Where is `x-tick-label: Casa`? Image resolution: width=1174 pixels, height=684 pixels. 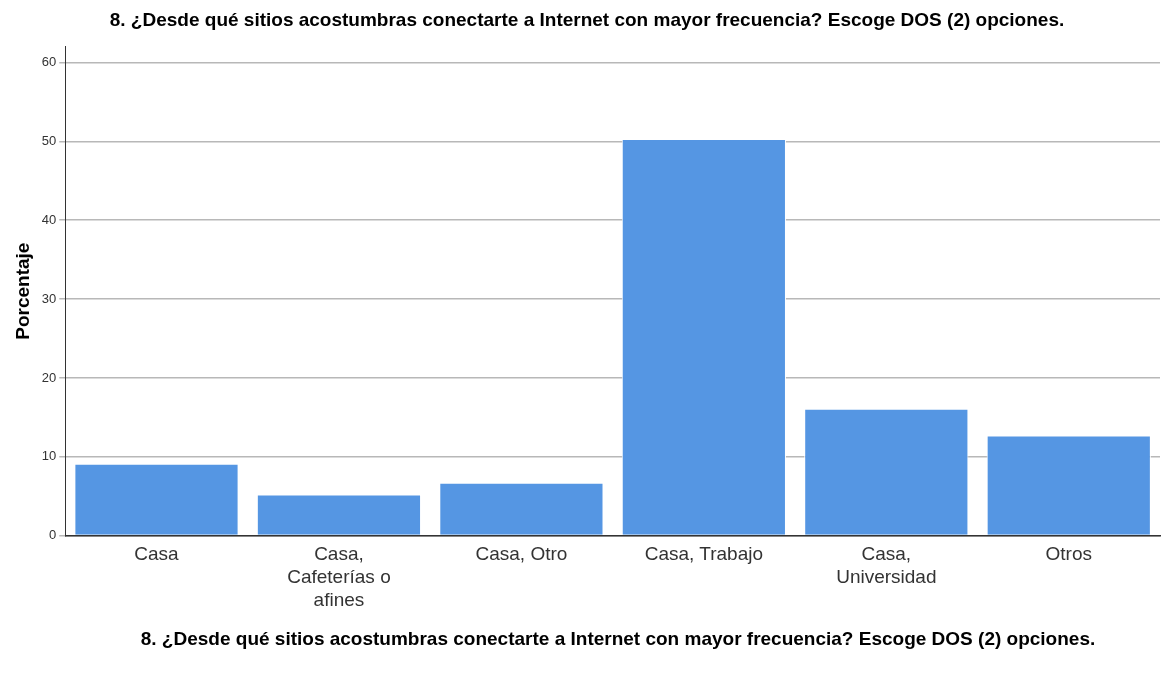 x-tick-label: Casa is located at coordinates (157, 554).